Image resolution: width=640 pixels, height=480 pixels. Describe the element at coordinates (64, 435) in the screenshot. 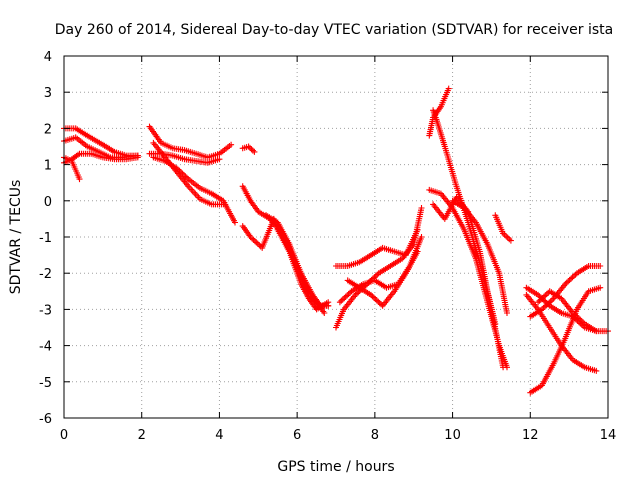

I see `x-tick-label: 0` at that location.